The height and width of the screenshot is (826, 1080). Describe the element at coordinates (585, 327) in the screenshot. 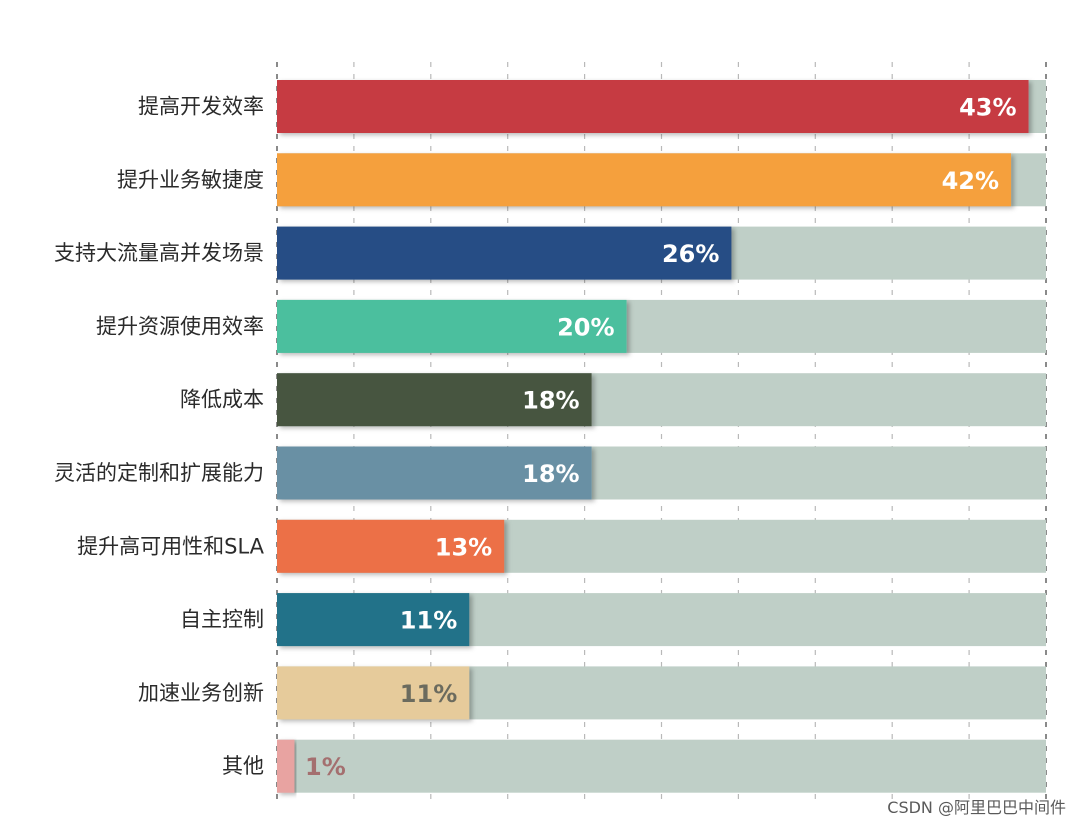

I see `value-label: 20%` at that location.